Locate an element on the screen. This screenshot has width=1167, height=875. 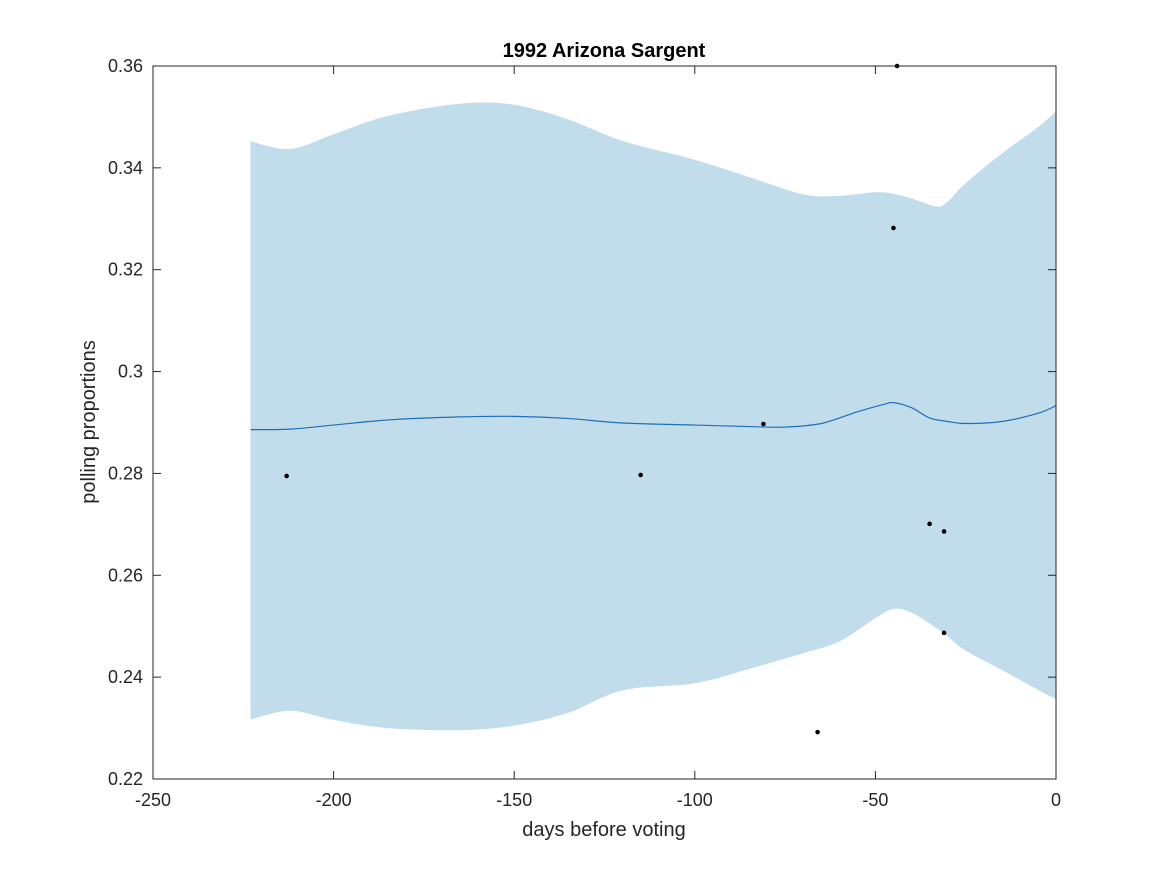
x-tick-label: -50 is located at coordinates (875, 800).